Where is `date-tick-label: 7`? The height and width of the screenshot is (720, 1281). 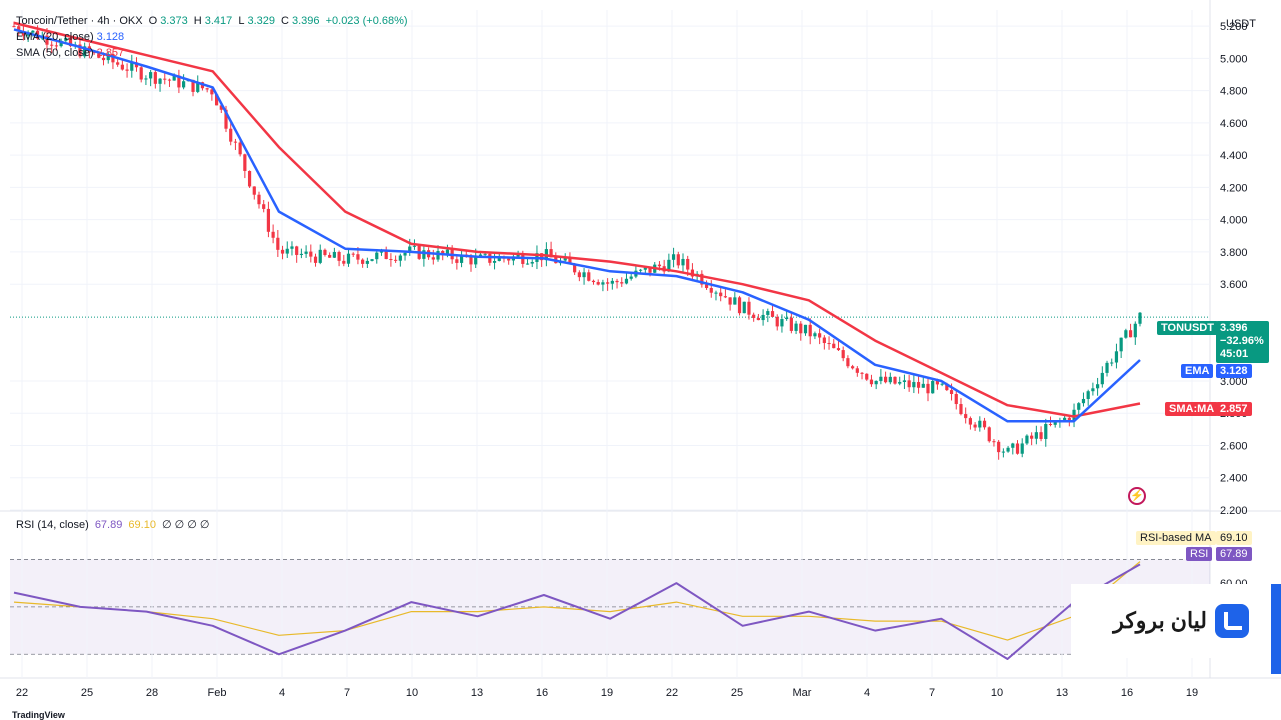
date-tick-label: 7 is located at coordinates (347, 693).